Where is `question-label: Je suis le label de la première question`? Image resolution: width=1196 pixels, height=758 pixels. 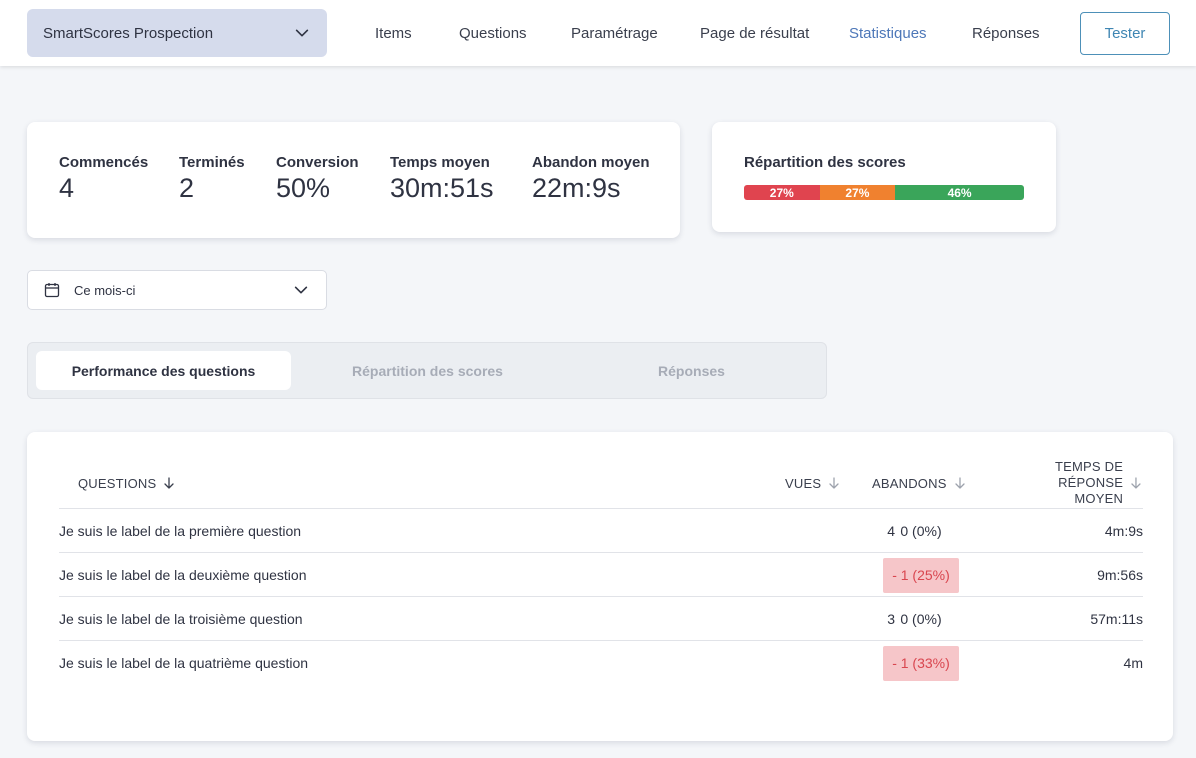
question-label: Je suis le label de la première question is located at coordinates (180, 531).